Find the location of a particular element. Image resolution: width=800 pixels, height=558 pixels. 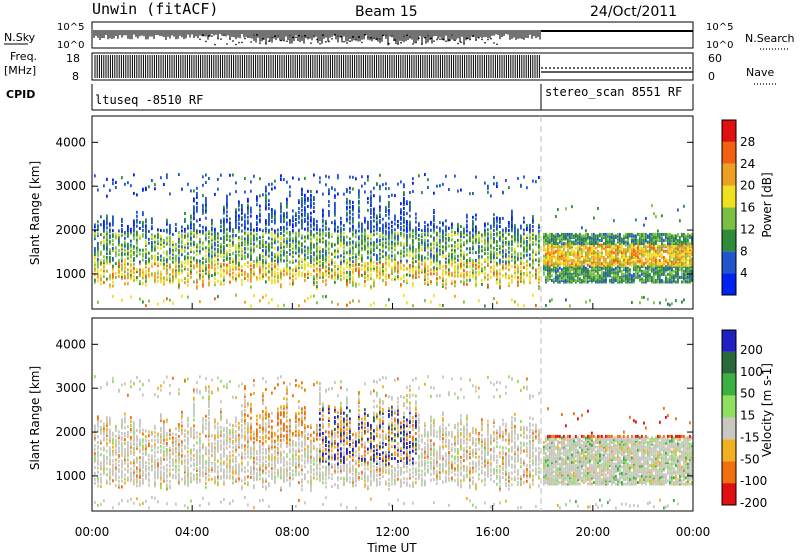

cpid-label: CPID is located at coordinates (20, 94).